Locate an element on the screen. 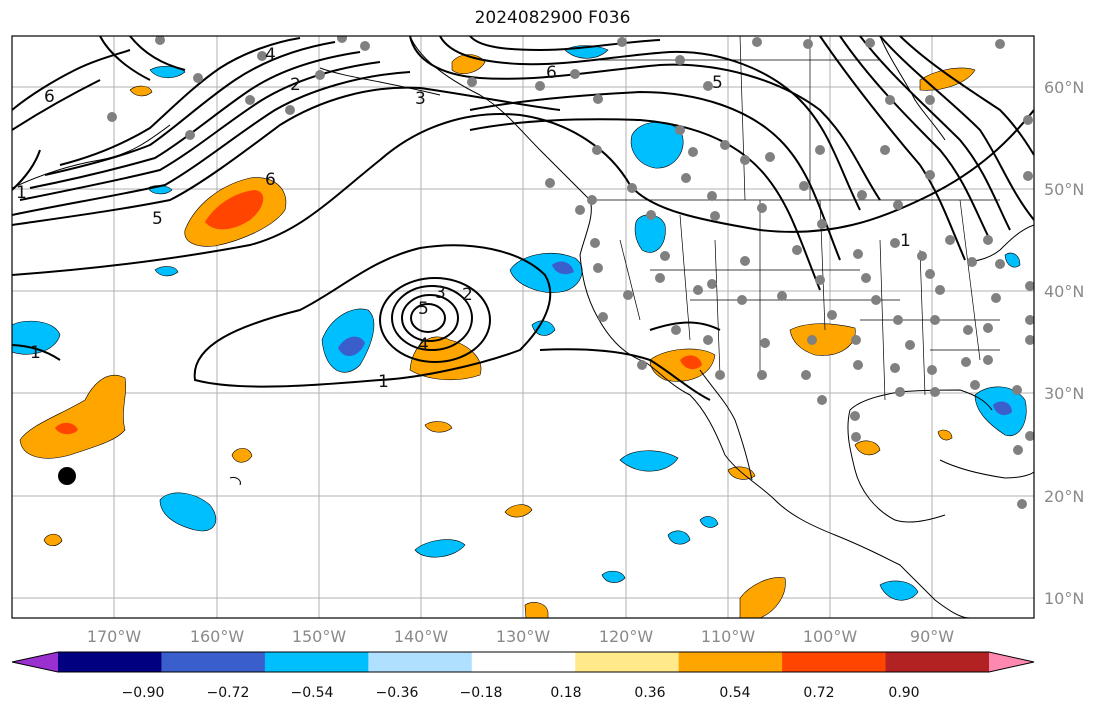  colorbar-extend-high is located at coordinates (1011, 662).